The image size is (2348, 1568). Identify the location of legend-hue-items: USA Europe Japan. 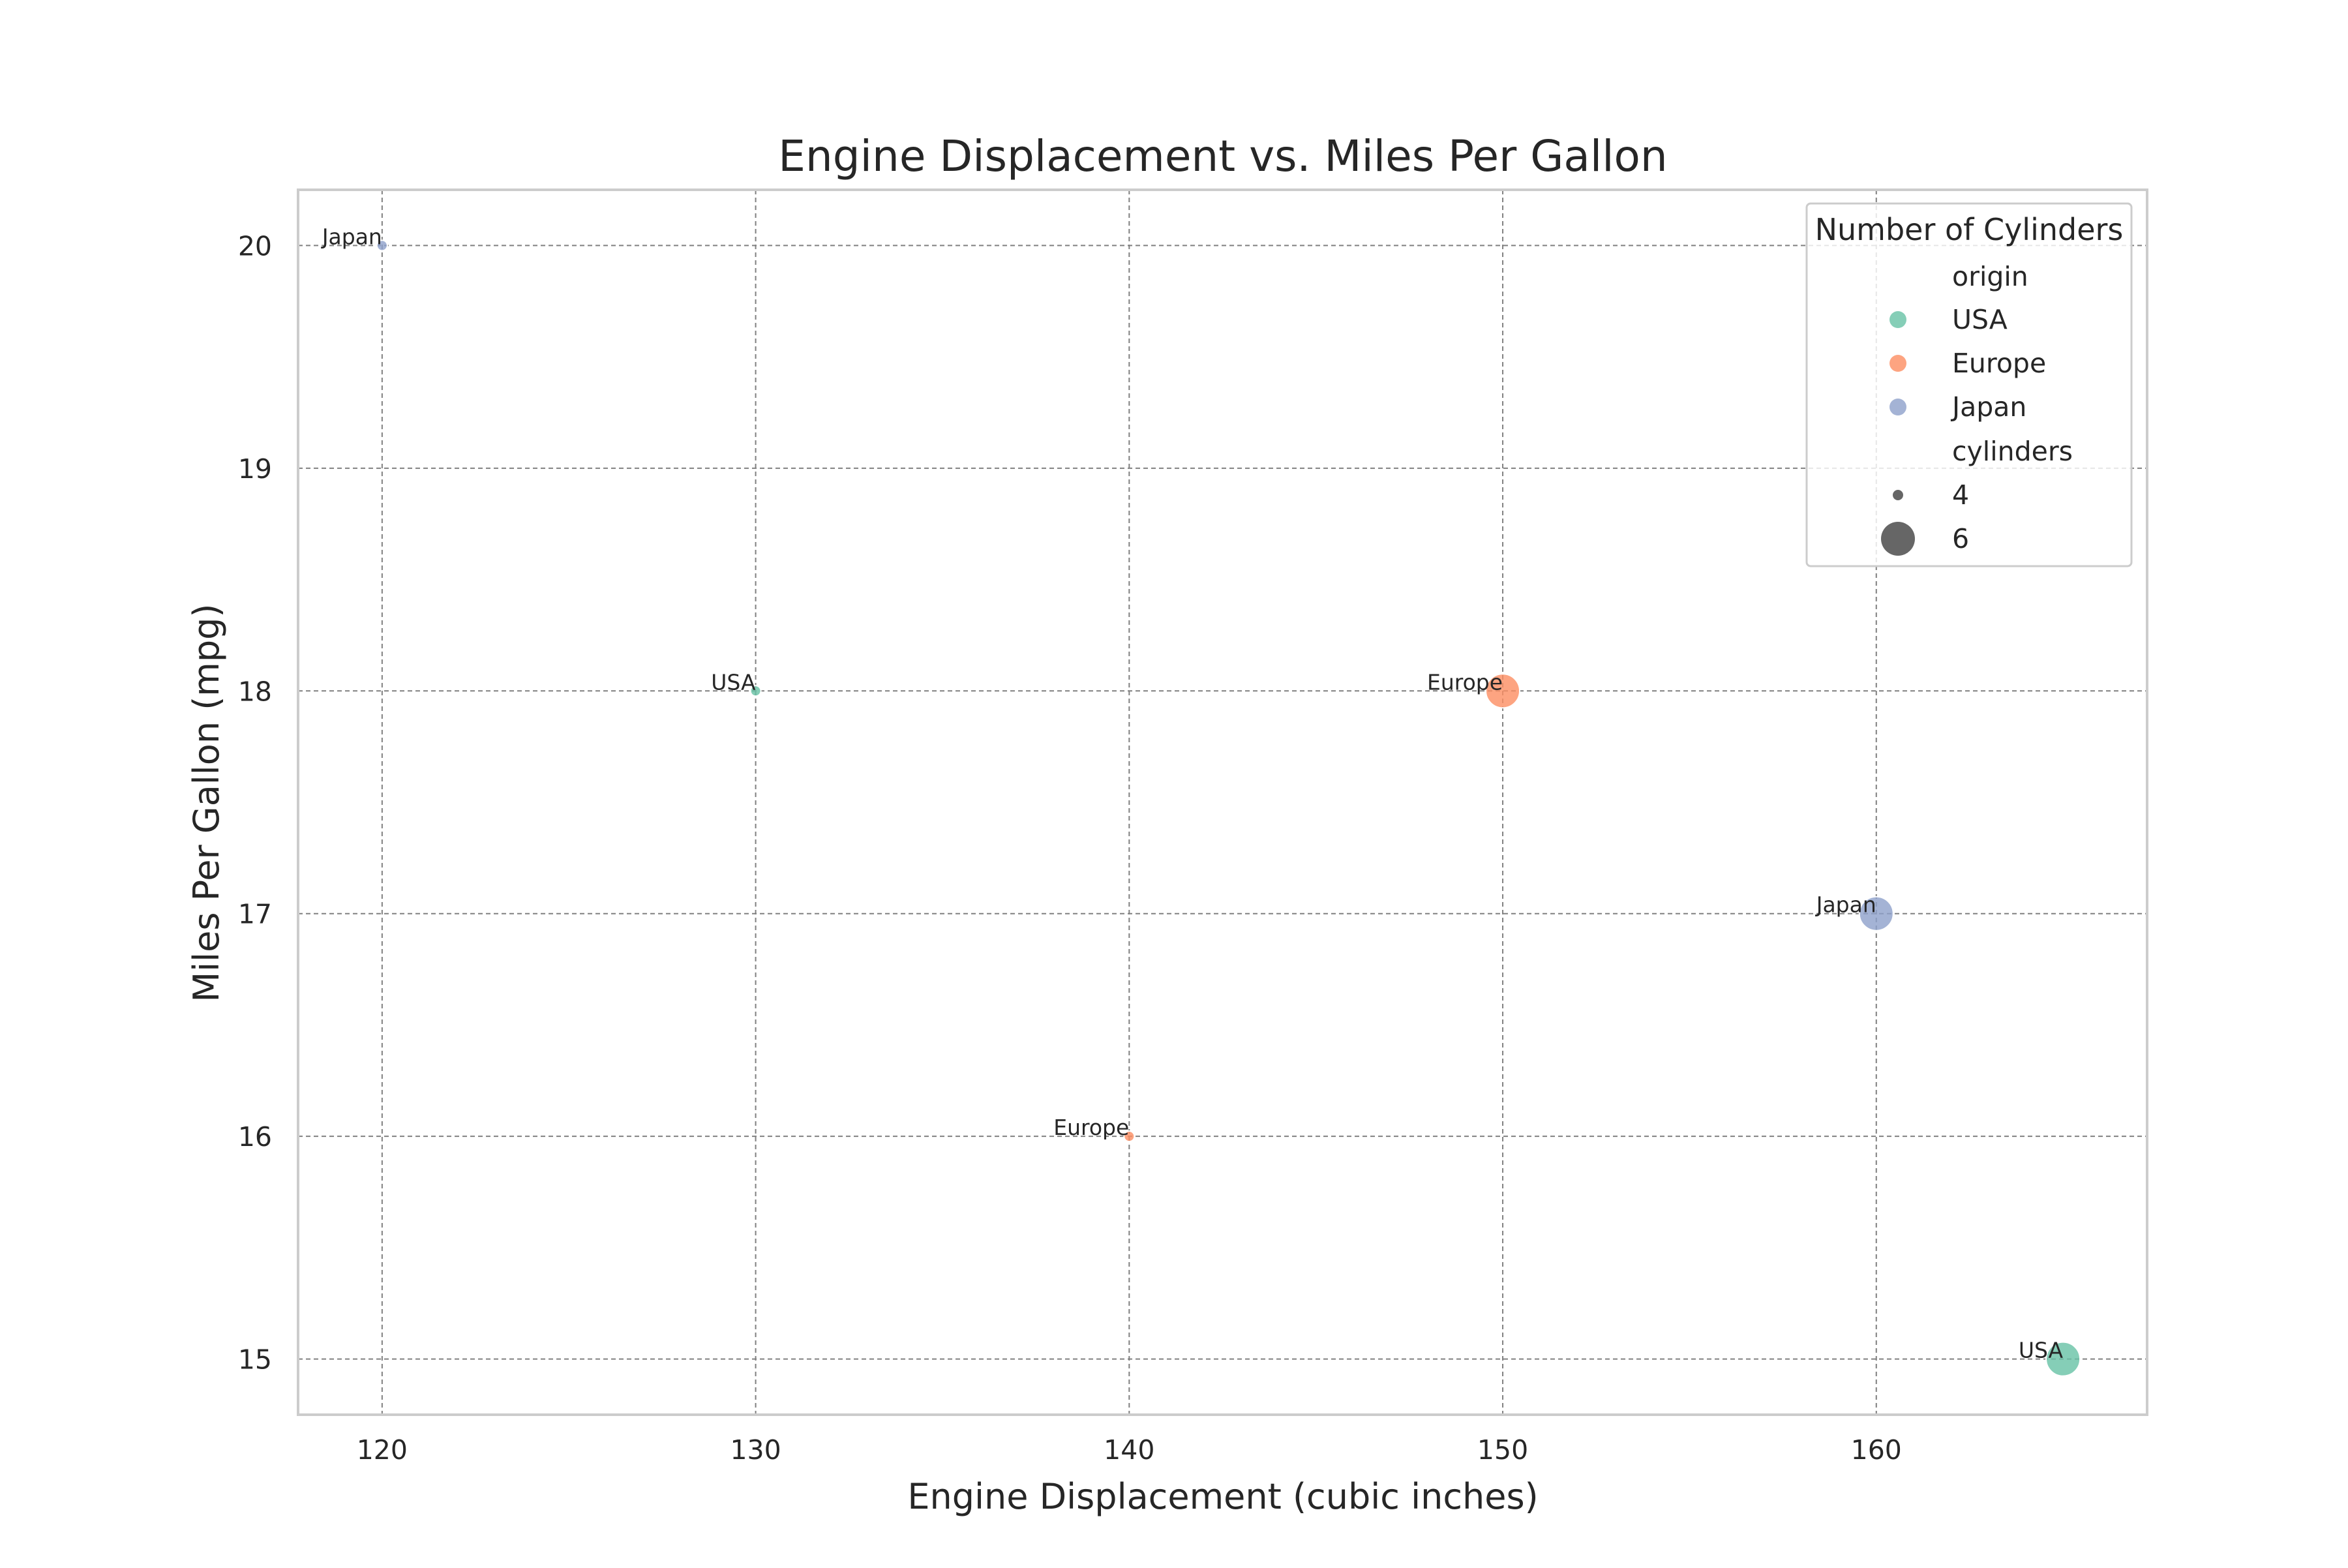
(1968, 363).